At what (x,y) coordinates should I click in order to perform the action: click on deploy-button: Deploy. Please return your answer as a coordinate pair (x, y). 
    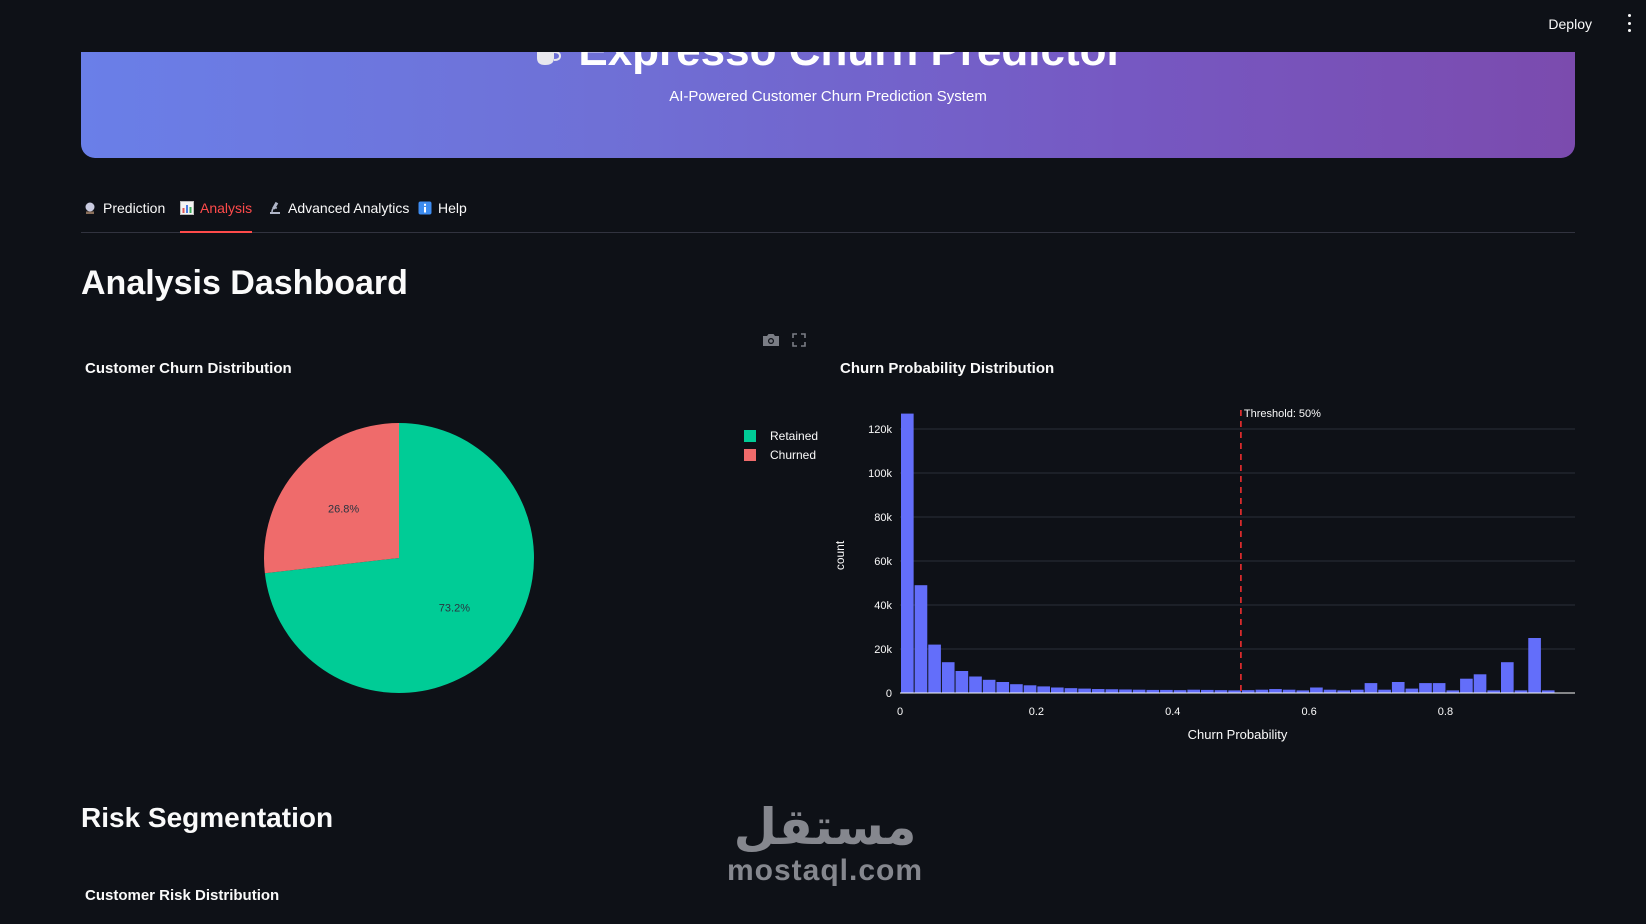
    Looking at the image, I should click on (1570, 24).